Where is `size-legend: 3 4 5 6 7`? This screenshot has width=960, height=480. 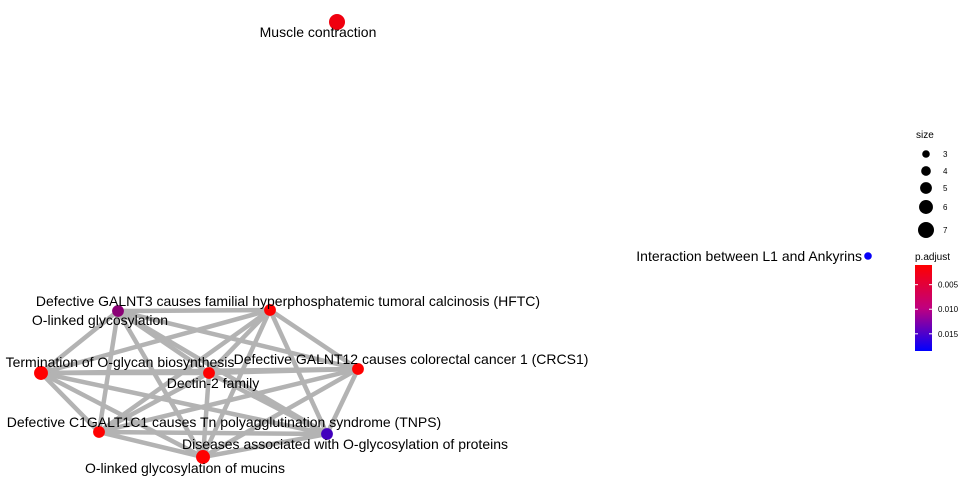
size-legend: 3 4 5 6 7 is located at coordinates (933, 194).